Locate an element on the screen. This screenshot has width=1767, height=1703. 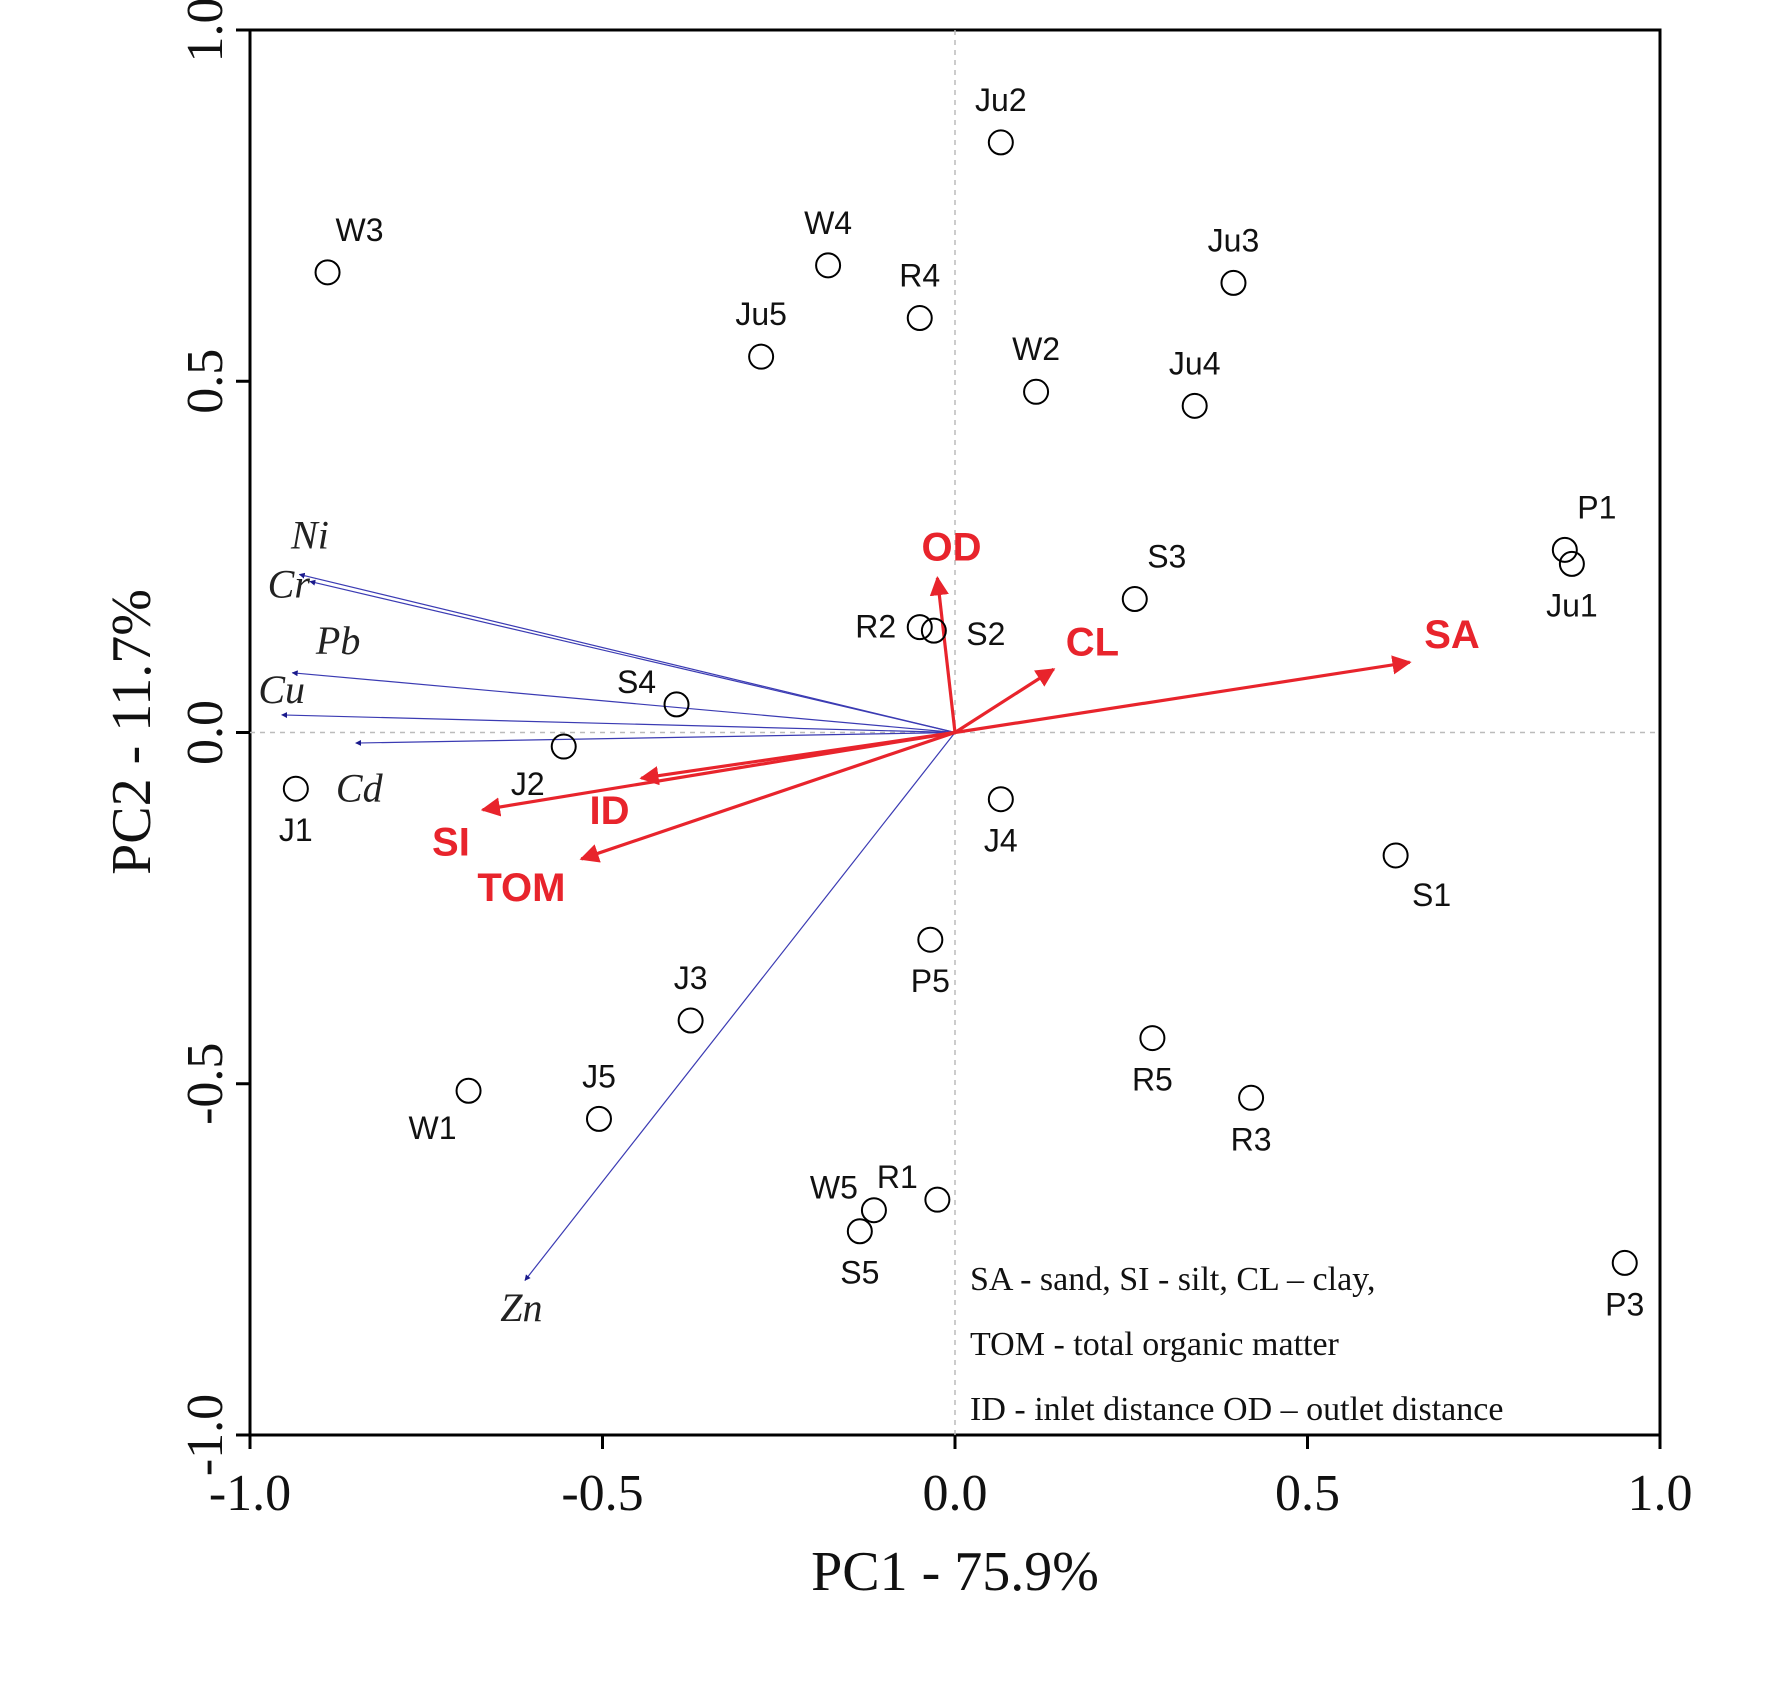
sample-point-w5 is located at coordinates (873, 1210).